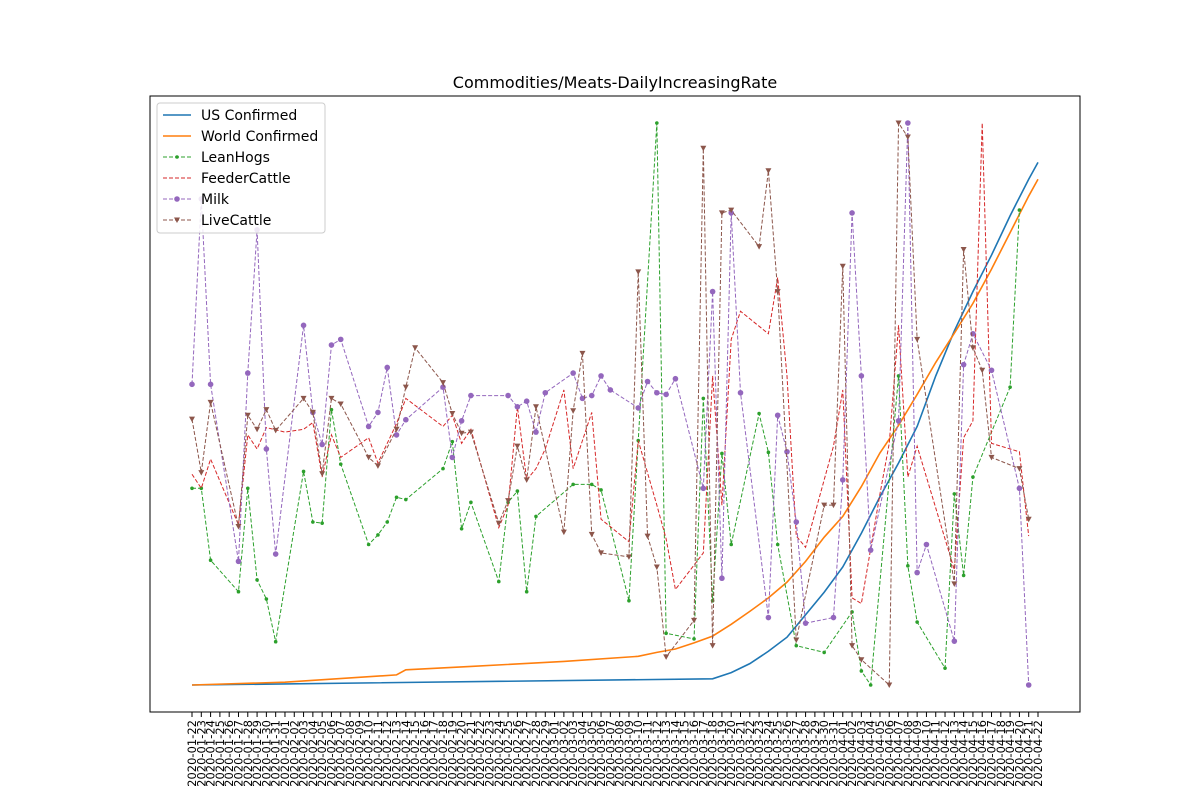 The height and width of the screenshot is (804, 1200). What do you see at coordinates (908, 753) in the screenshot?
I see `x-tick-label: 2020-04-08` at bounding box center [908, 753].